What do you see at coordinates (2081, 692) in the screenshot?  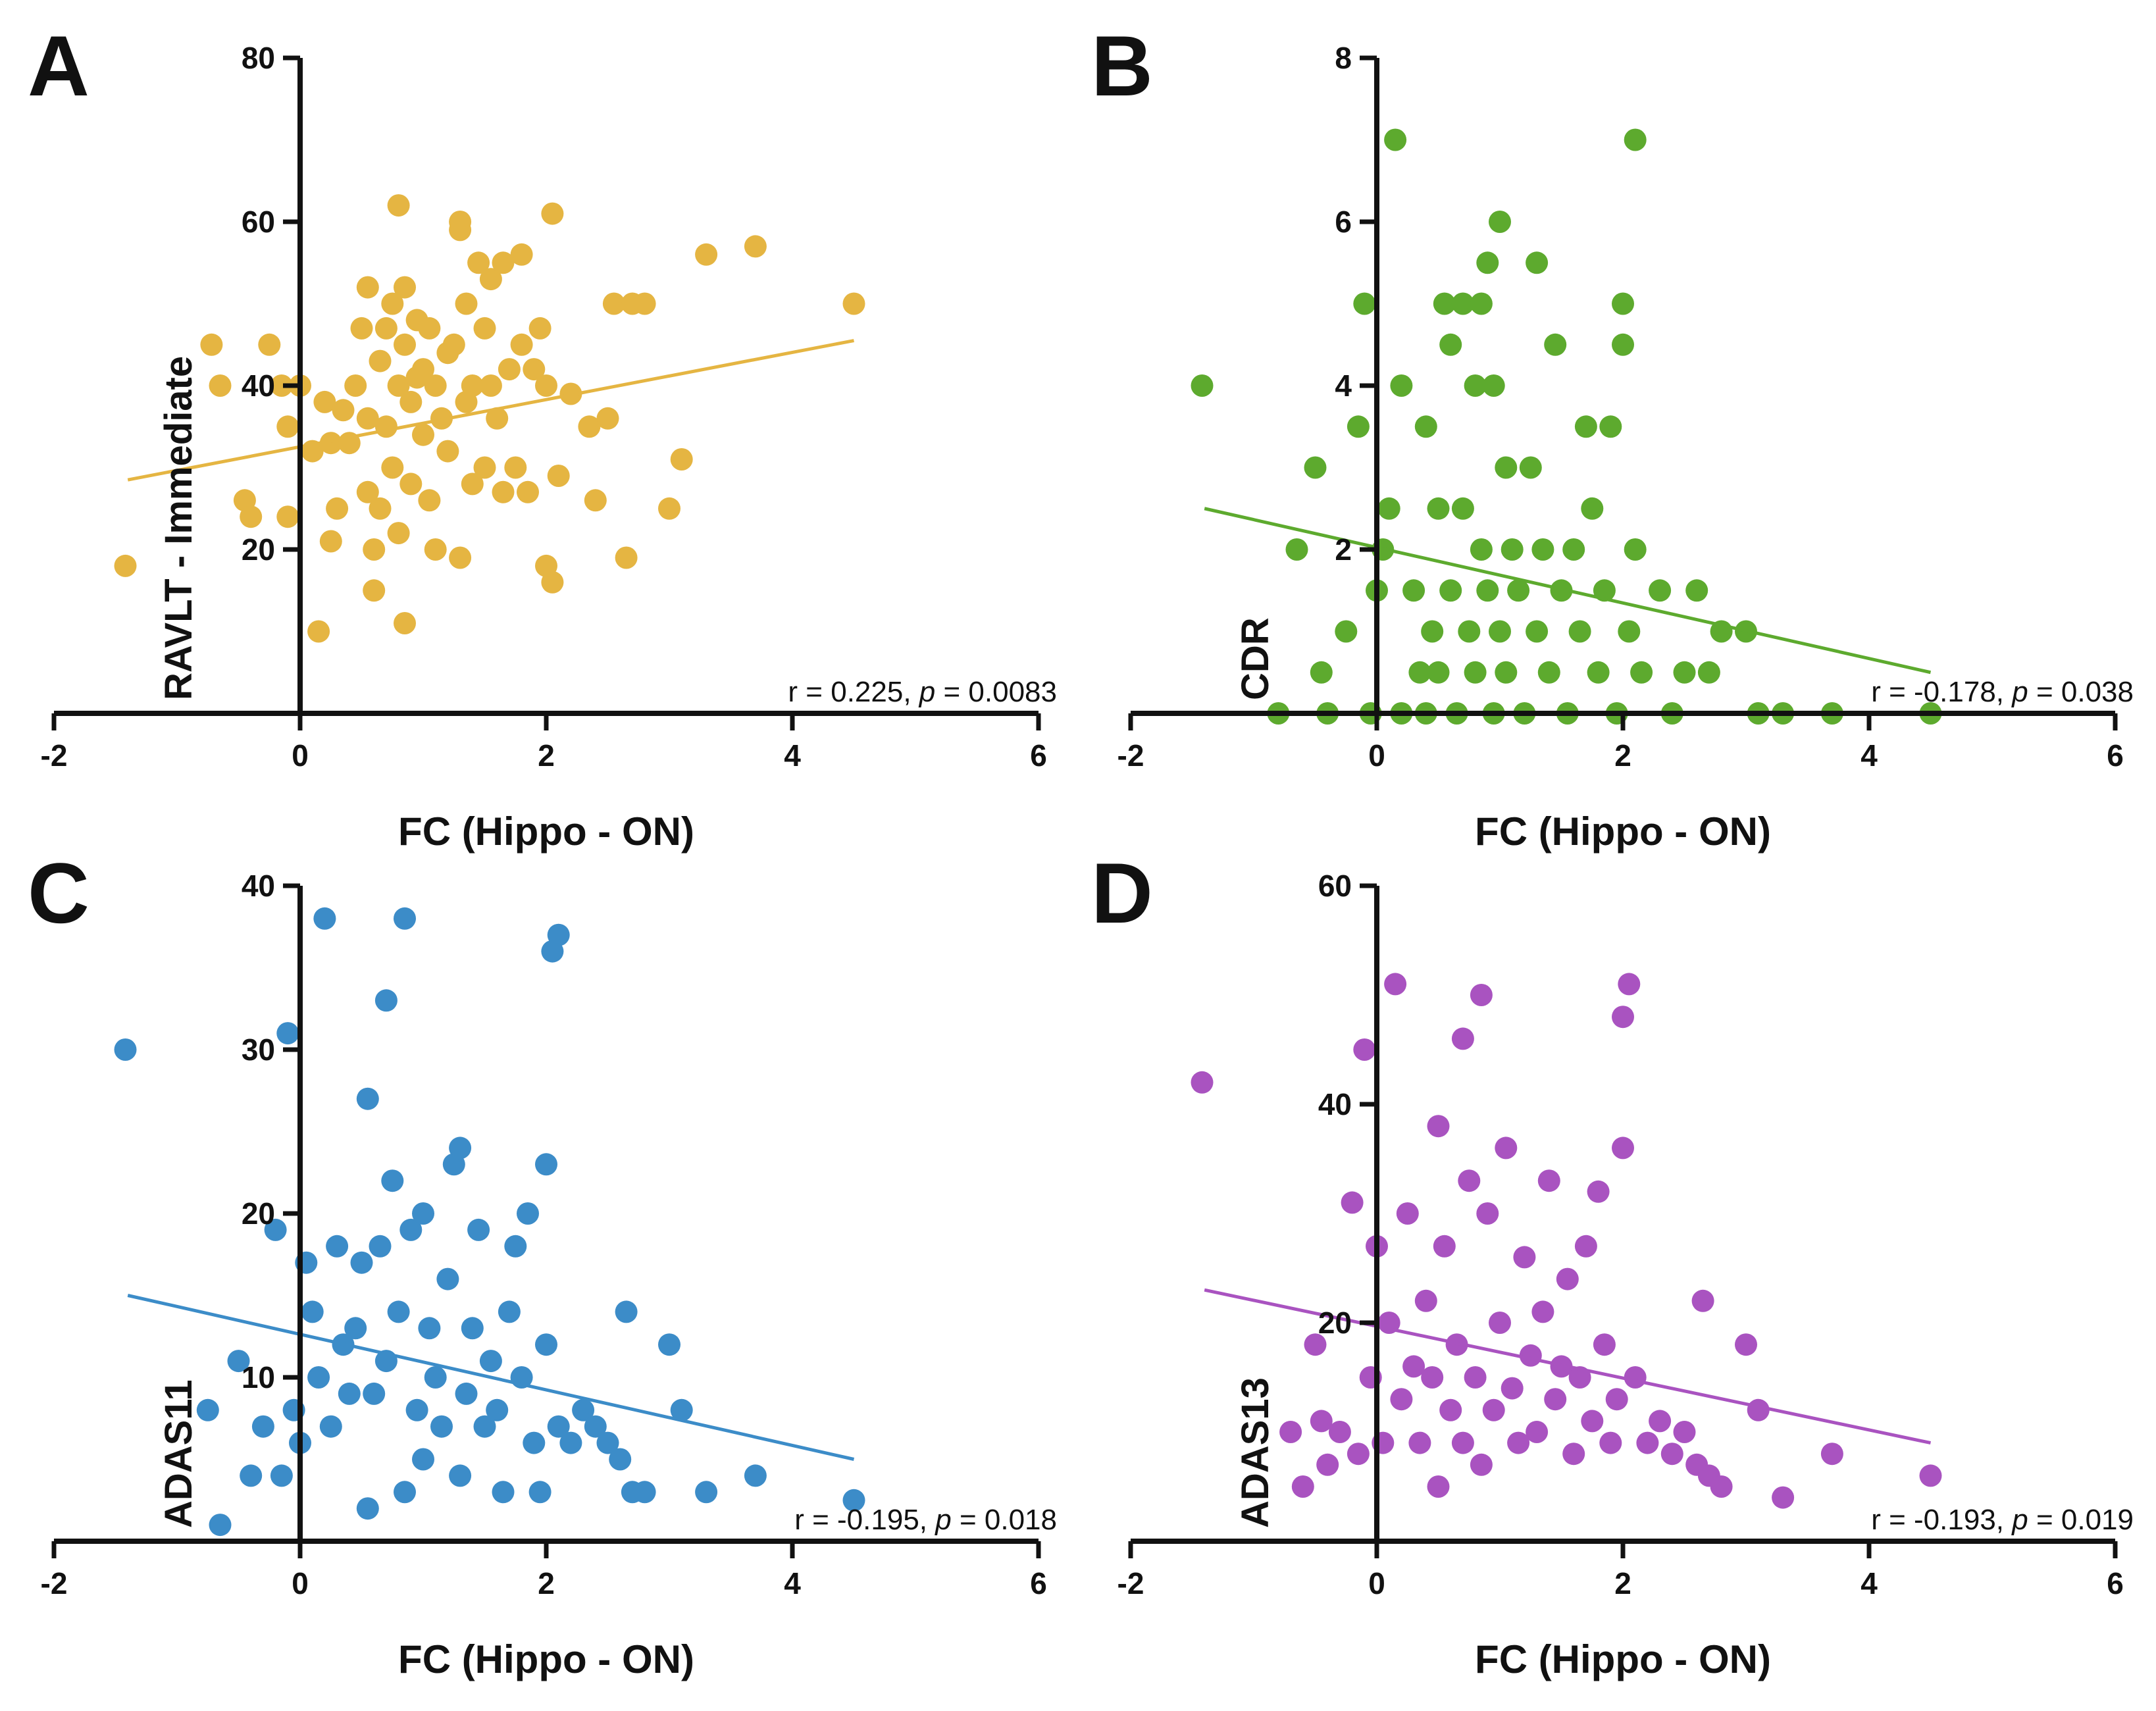 I see `stat-p-value: = 0.038` at bounding box center [2081, 692].